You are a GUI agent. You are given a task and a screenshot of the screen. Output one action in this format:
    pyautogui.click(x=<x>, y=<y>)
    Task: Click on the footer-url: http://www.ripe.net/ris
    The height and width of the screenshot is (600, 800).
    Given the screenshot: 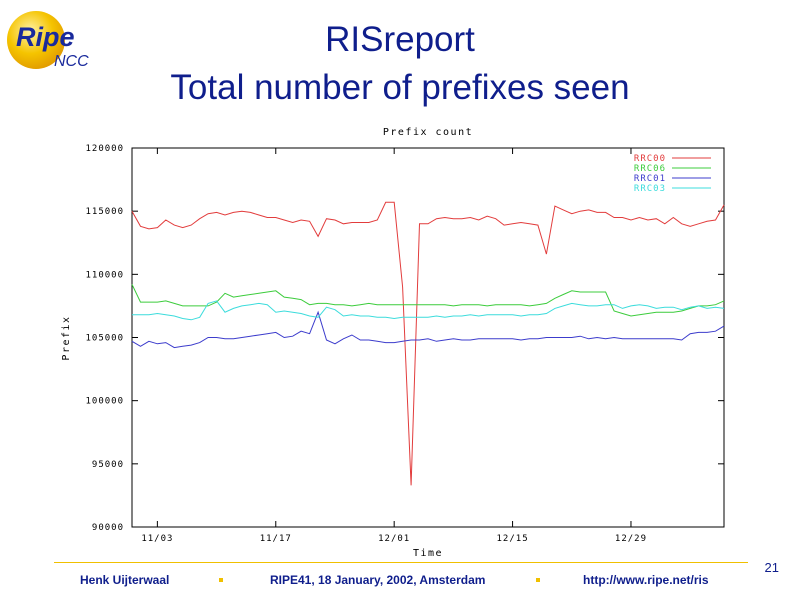 What is the action you would take?
    pyautogui.click(x=646, y=580)
    